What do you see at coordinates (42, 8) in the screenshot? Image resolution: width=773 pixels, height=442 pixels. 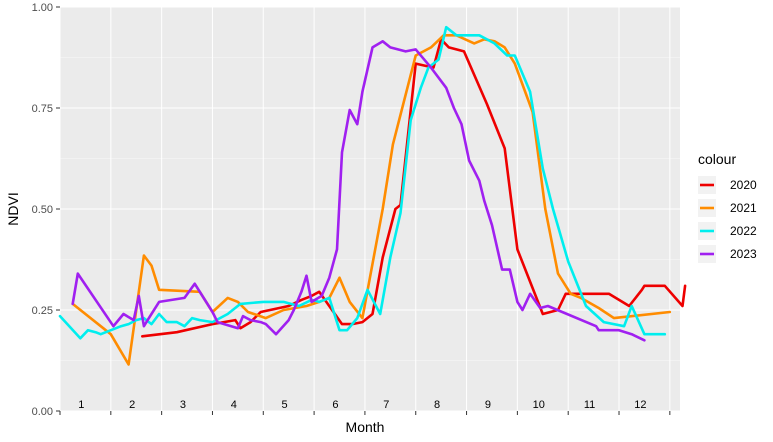 I see `y-tick-label: 1.00` at bounding box center [42, 8].